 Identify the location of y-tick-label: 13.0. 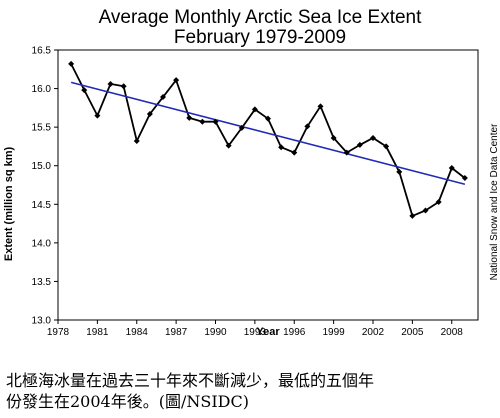
(42, 321).